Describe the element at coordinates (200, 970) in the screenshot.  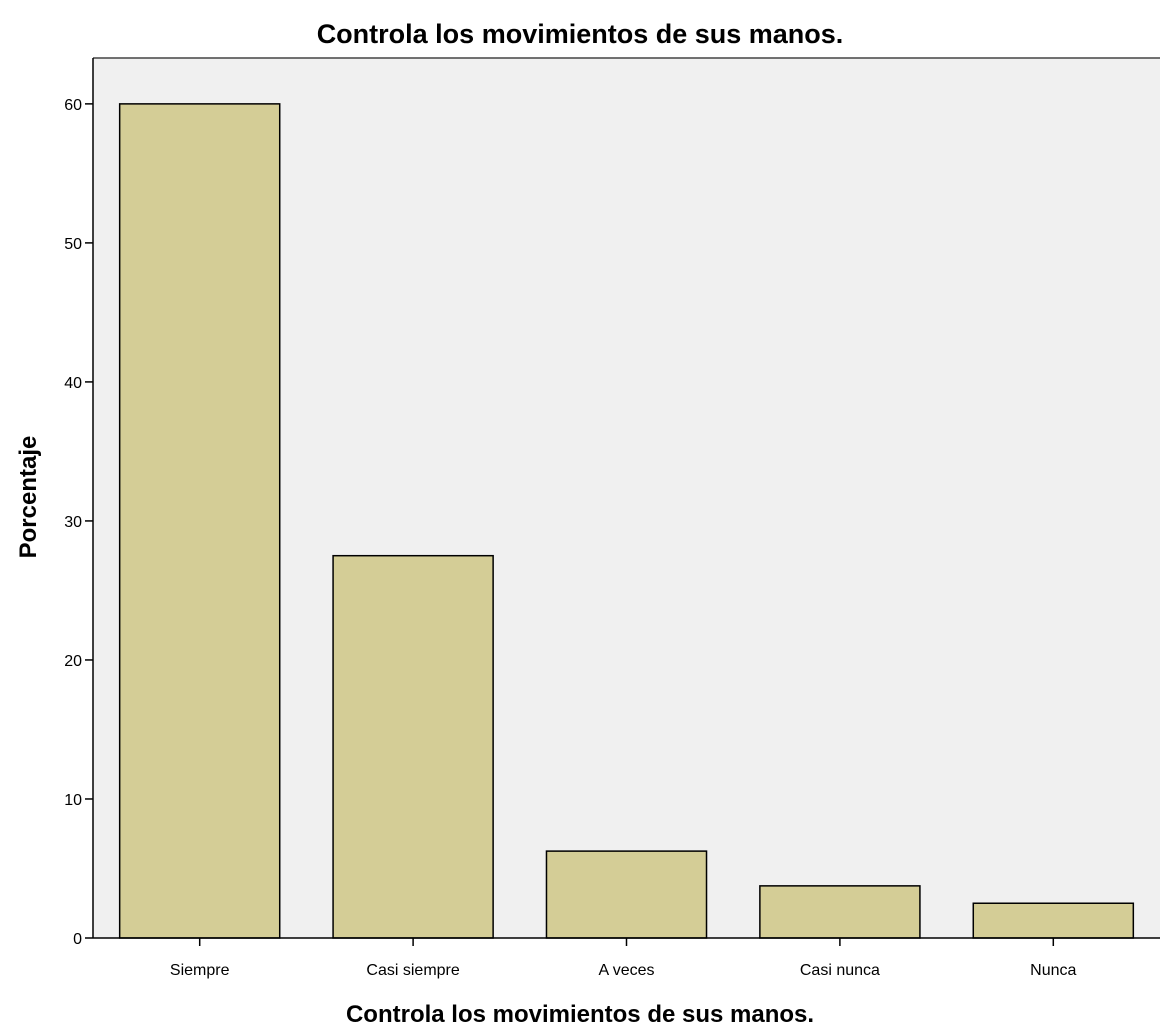
I see `x-tick-label: Siempre` at that location.